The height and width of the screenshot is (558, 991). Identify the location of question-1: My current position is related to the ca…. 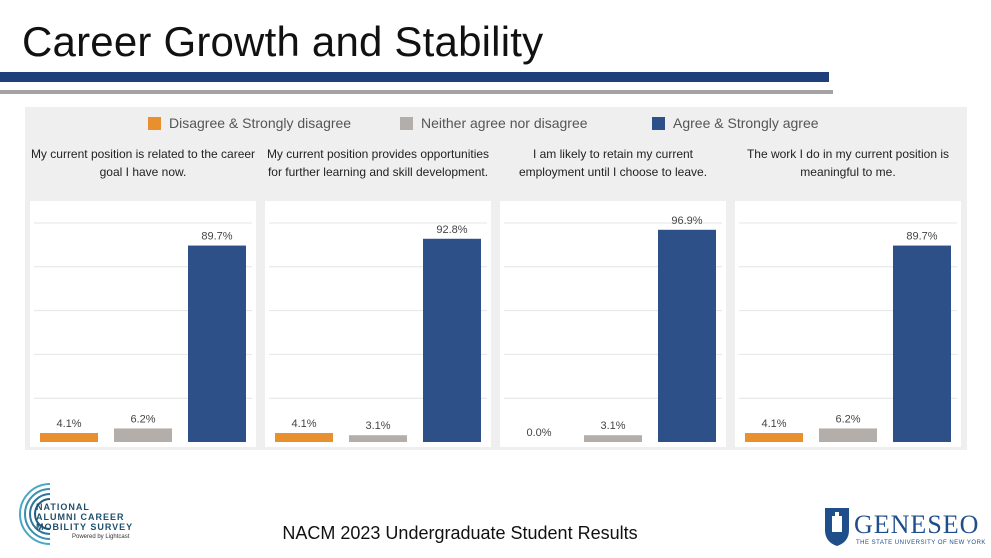
(143, 163).